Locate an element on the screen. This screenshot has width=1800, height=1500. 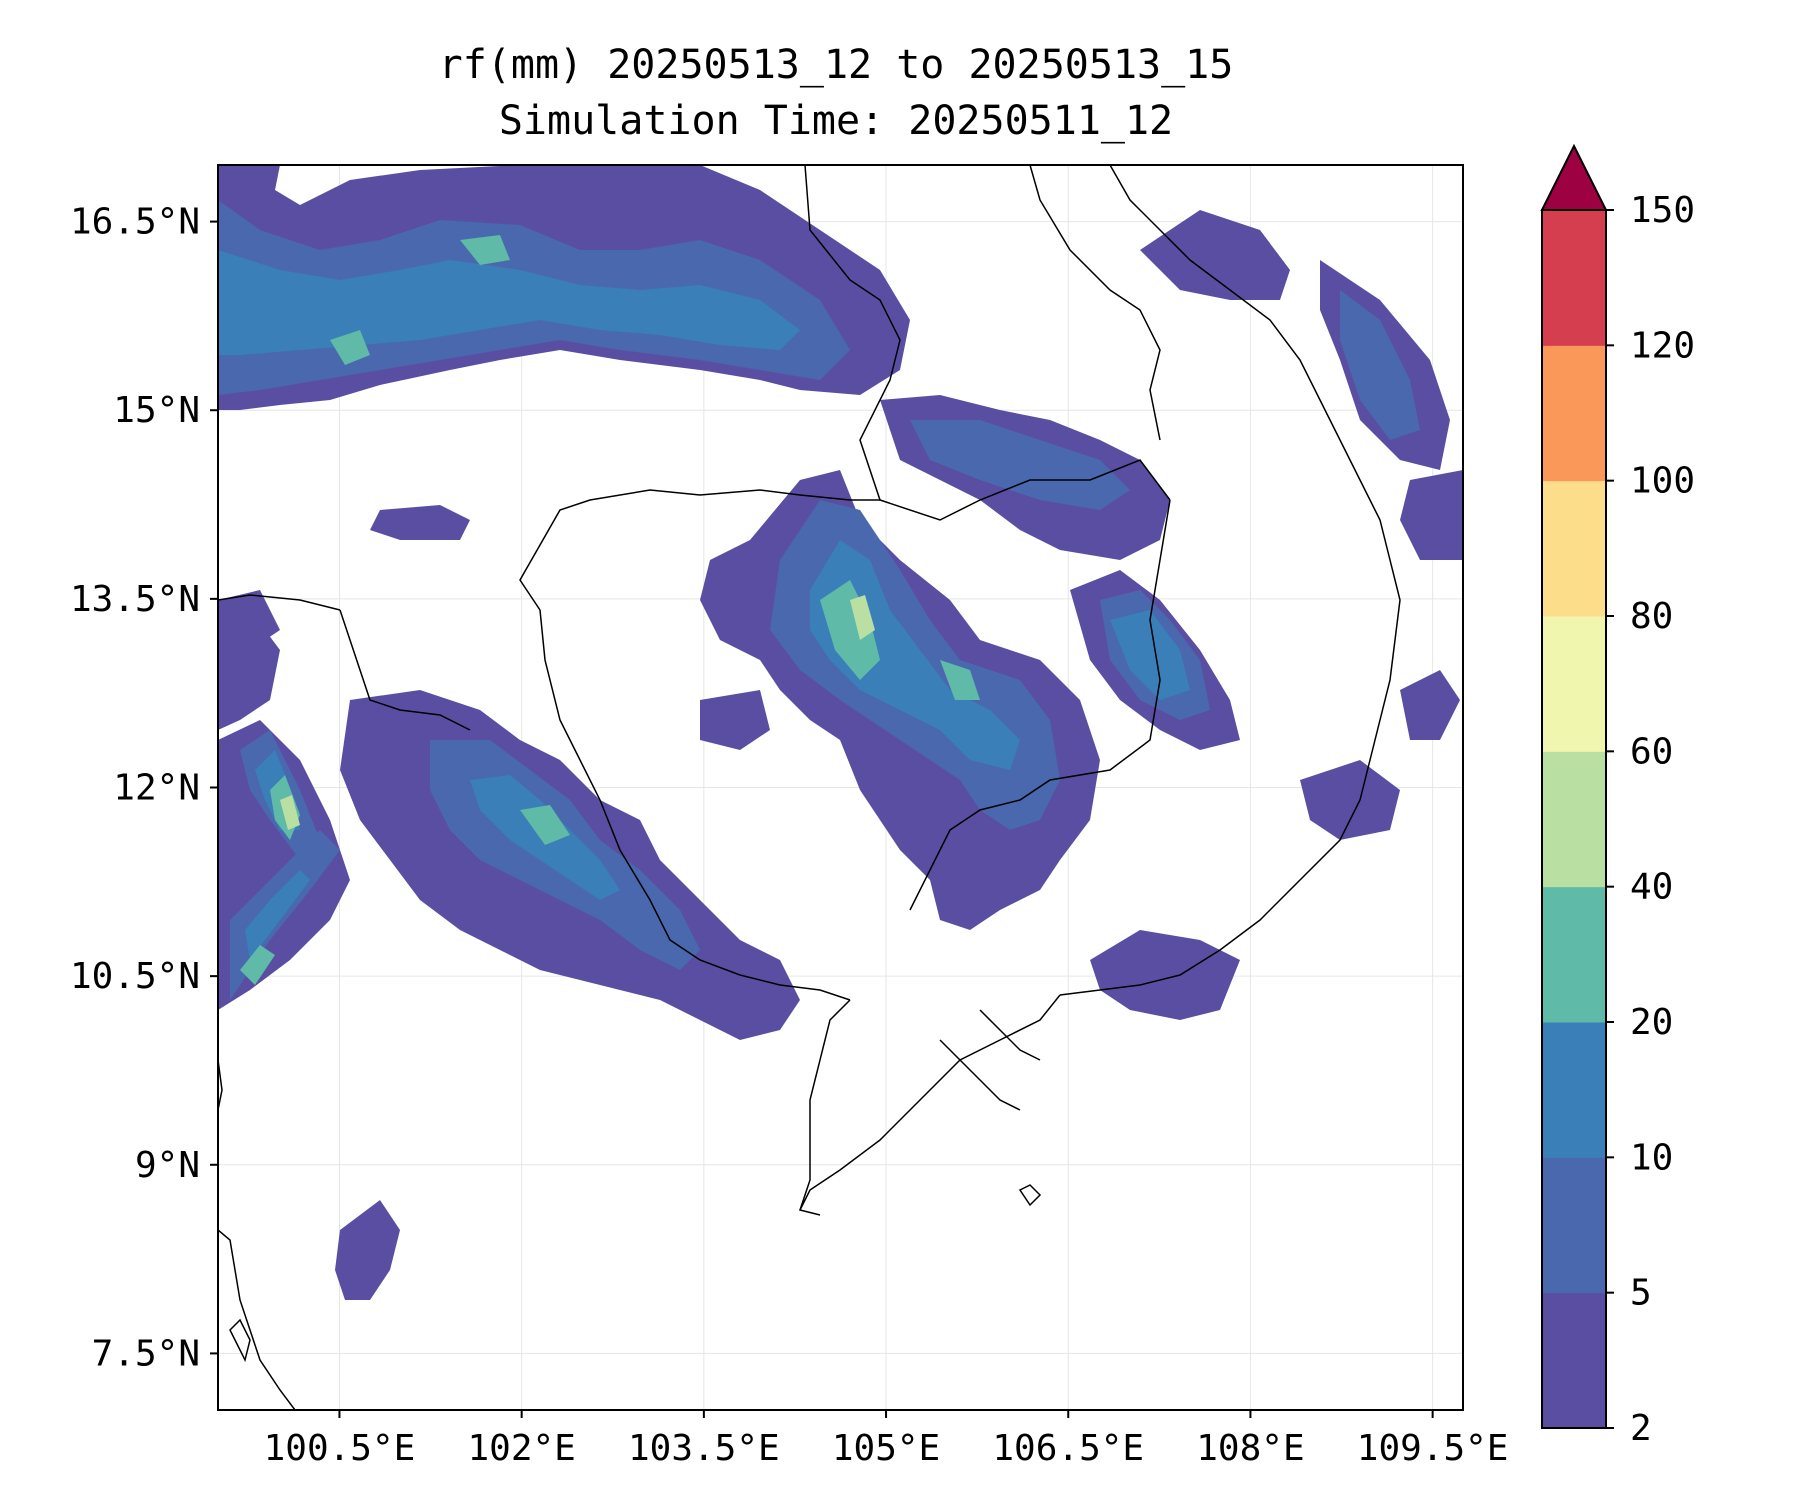
colorbar-frame is located at coordinates (1574, 819).